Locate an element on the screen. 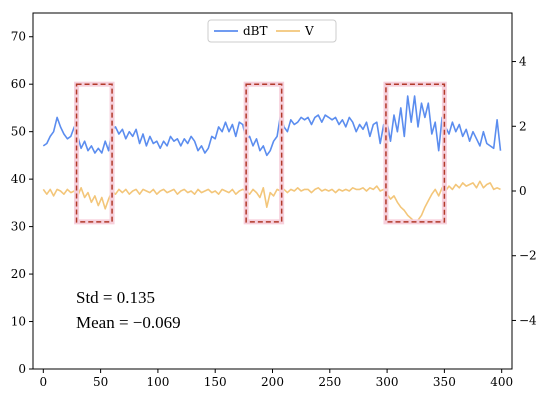 This screenshot has width=550, height=401. series-dbt-line is located at coordinates (272, 126).